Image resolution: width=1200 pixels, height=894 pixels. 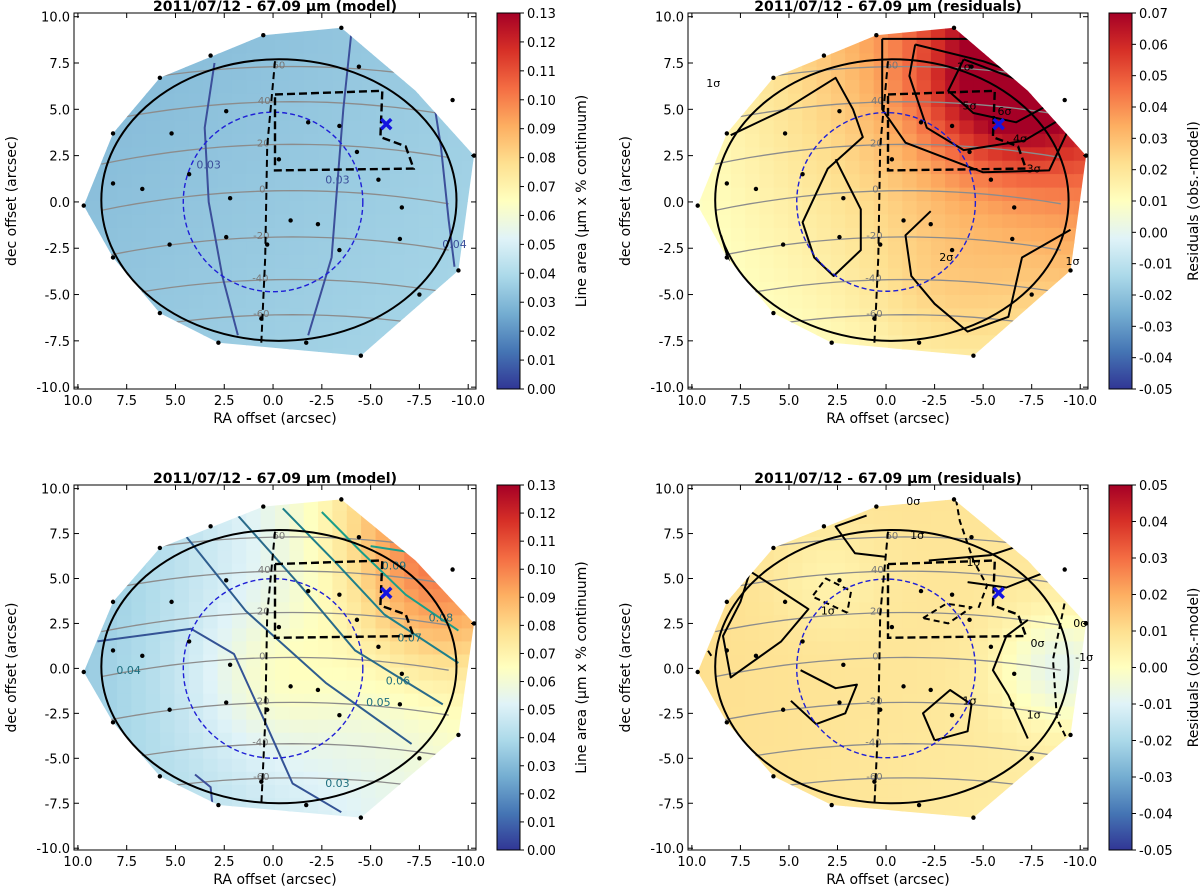 I want to click on x-tick-label: -7.5, so click(x=419, y=401).